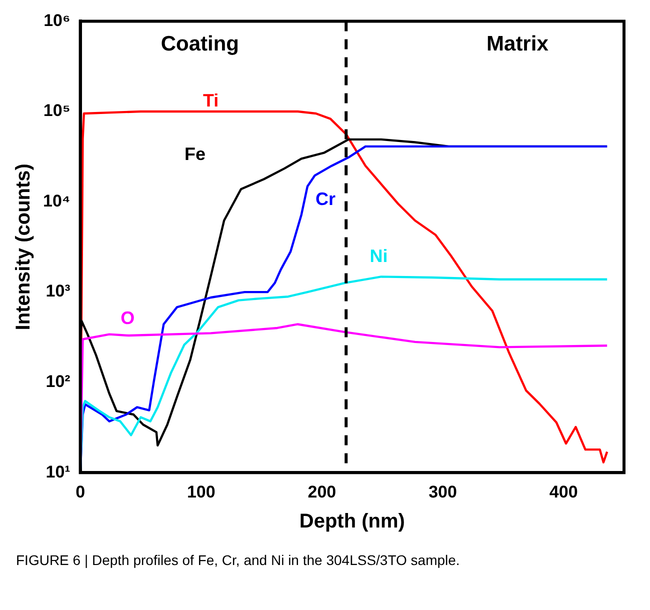 The width and height of the screenshot is (650, 610). What do you see at coordinates (238, 560) in the screenshot?
I see `caption: FIGURE 6 | Depth profiles of Fe, Cr, and Ni in the 304LSS/3TO sample.` at bounding box center [238, 560].